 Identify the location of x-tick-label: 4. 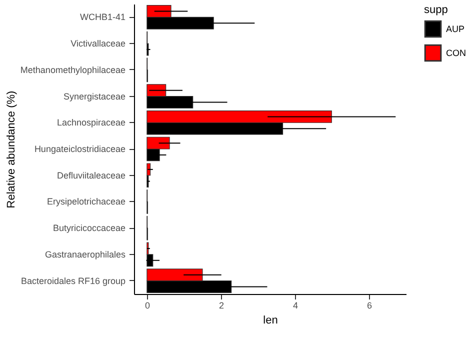
(295, 305).